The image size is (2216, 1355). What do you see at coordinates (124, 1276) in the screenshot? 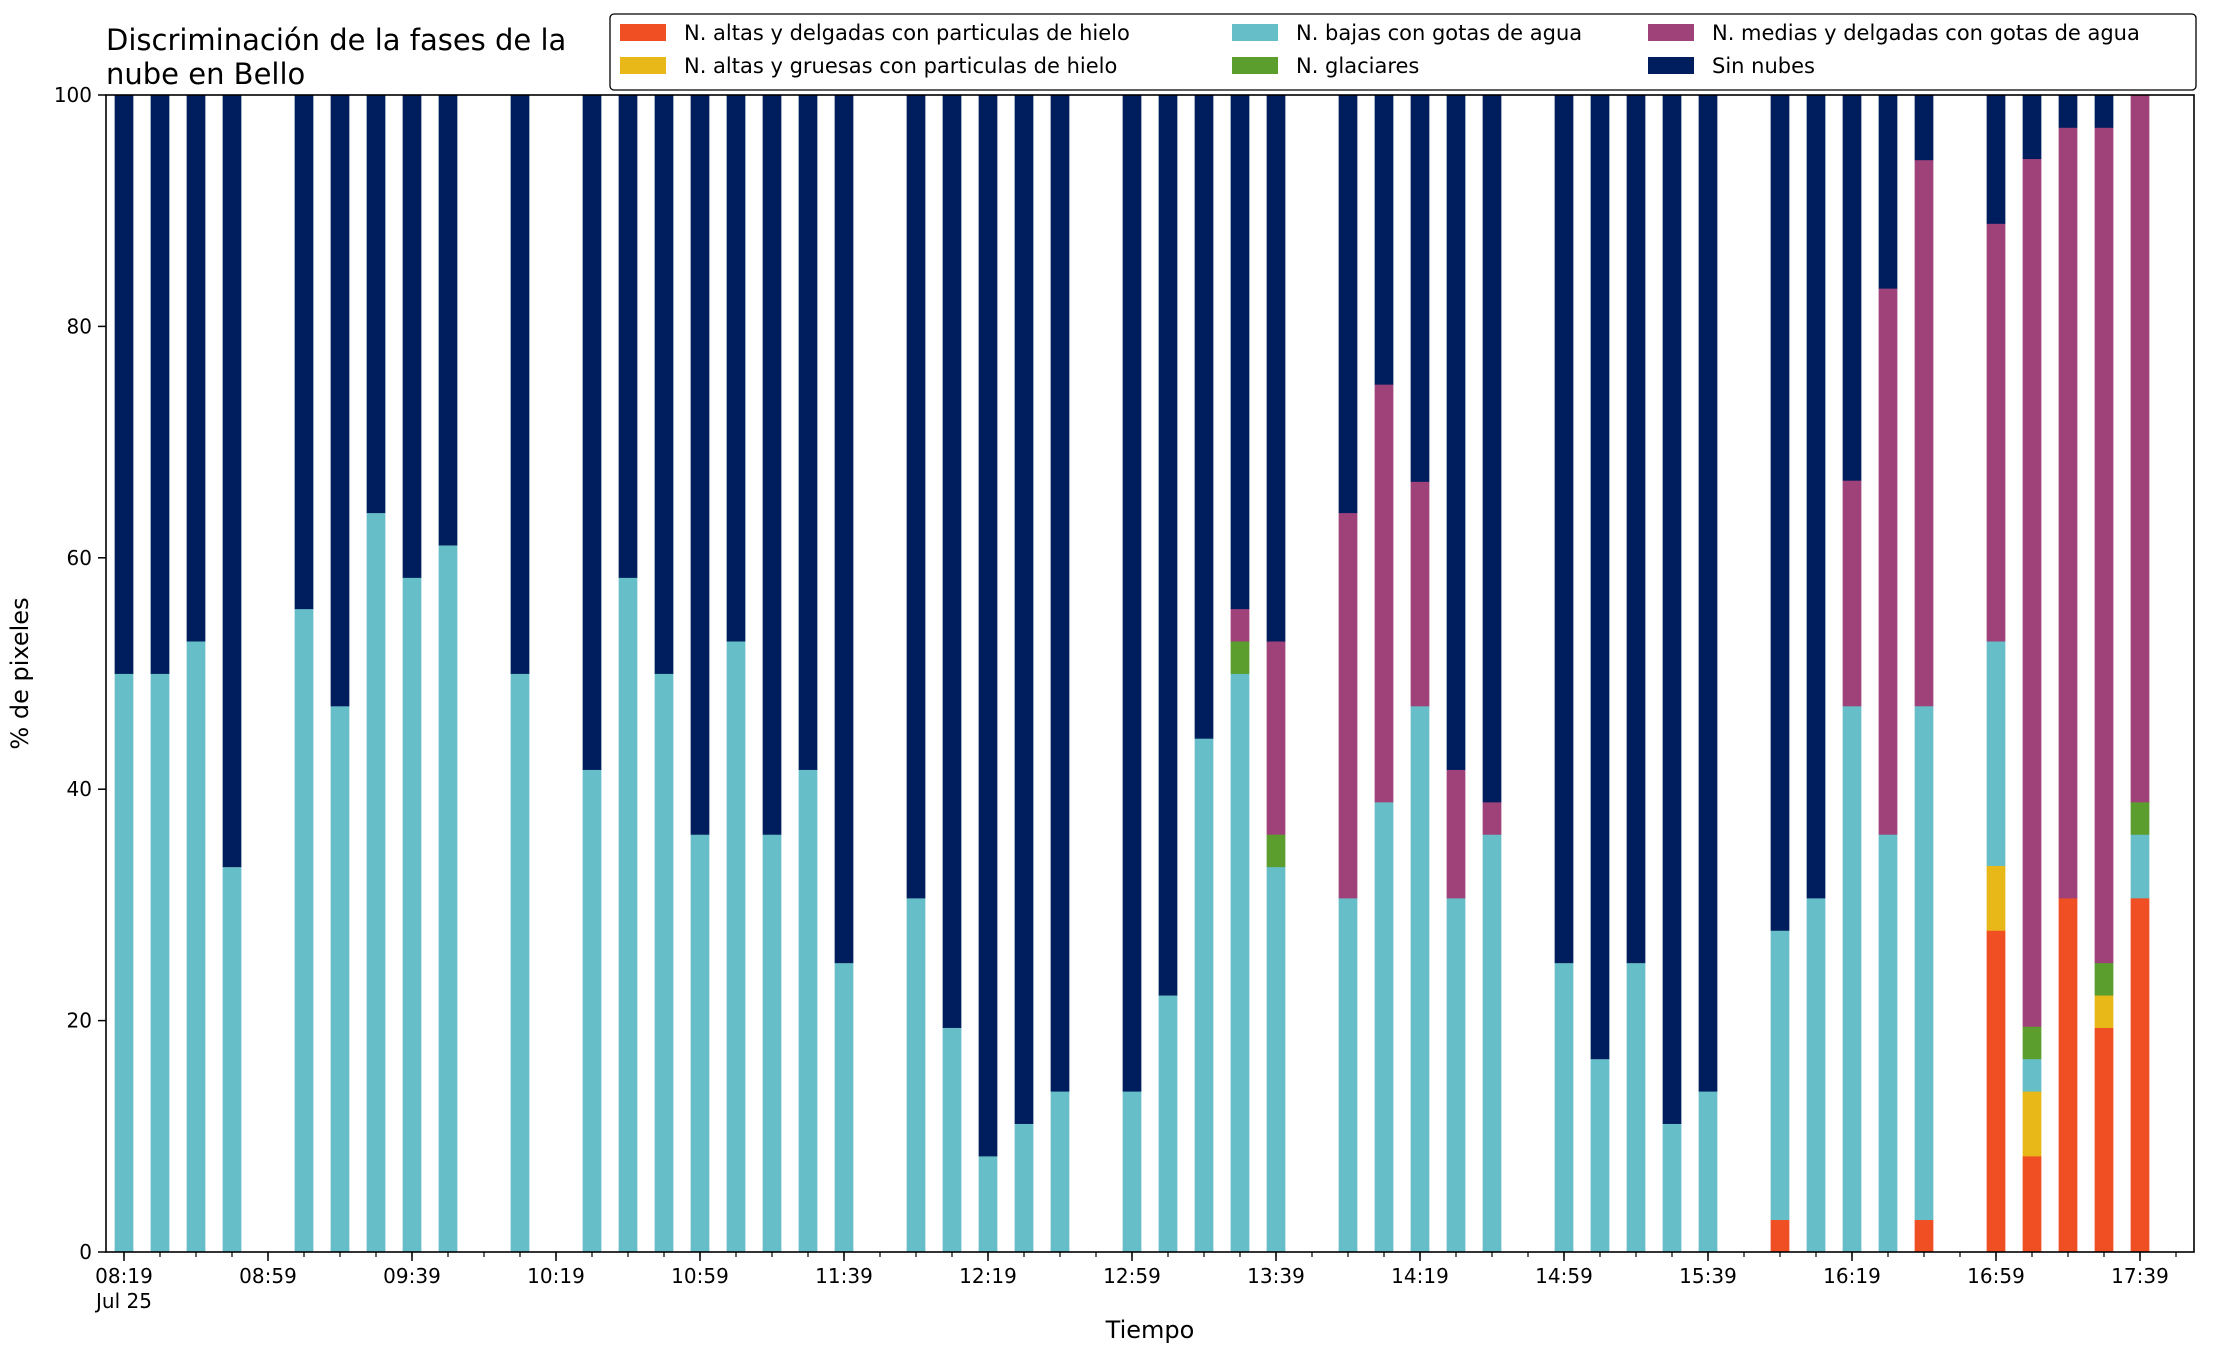
I see `x-tick-label: 08:19` at bounding box center [124, 1276].